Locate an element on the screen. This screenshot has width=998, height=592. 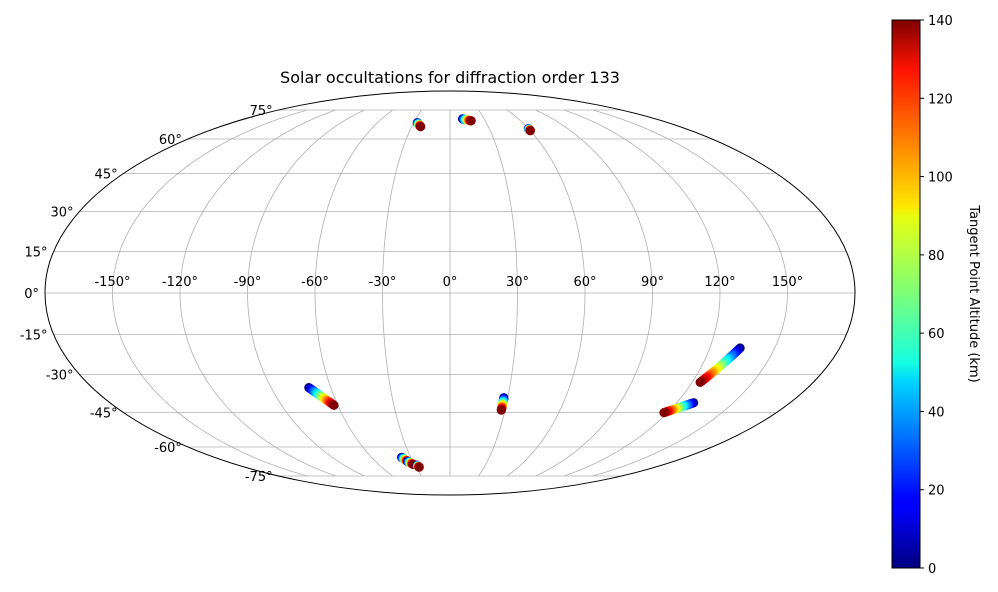
colorbar-tick-label: 140 is located at coordinates (940, 21).